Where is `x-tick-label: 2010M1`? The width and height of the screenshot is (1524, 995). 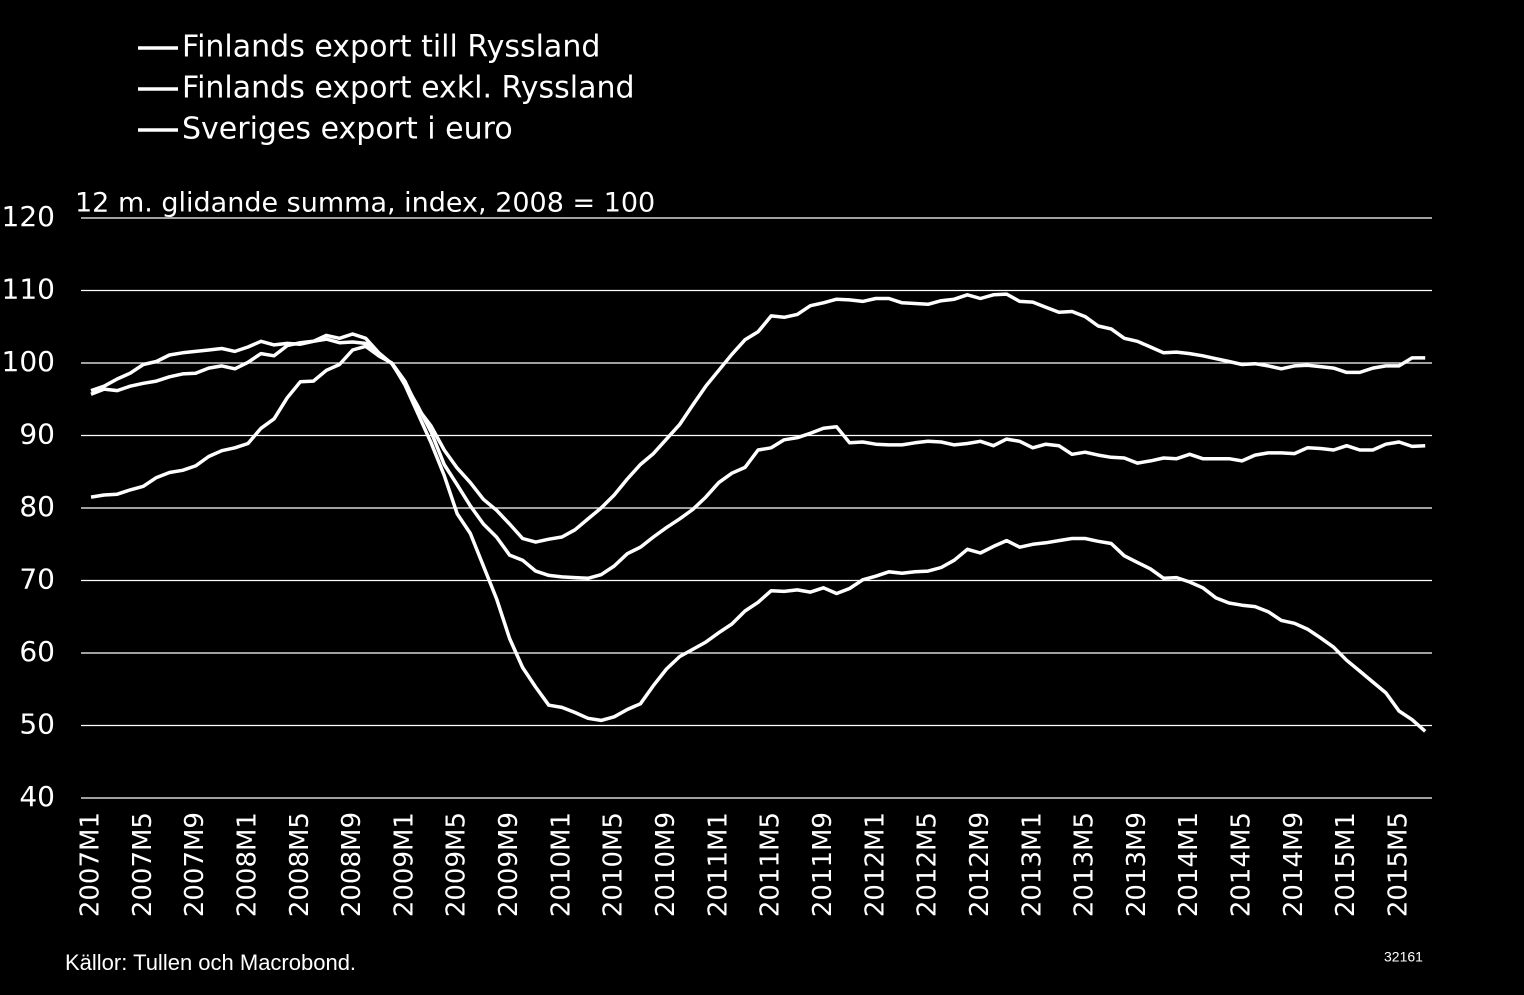
x-tick-label: 2010M1 is located at coordinates (561, 864).